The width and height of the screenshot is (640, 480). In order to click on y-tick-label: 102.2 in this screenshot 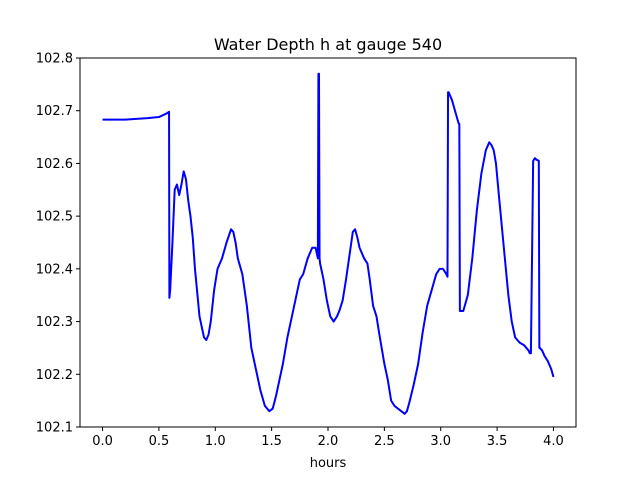, I will do `click(54, 375)`.